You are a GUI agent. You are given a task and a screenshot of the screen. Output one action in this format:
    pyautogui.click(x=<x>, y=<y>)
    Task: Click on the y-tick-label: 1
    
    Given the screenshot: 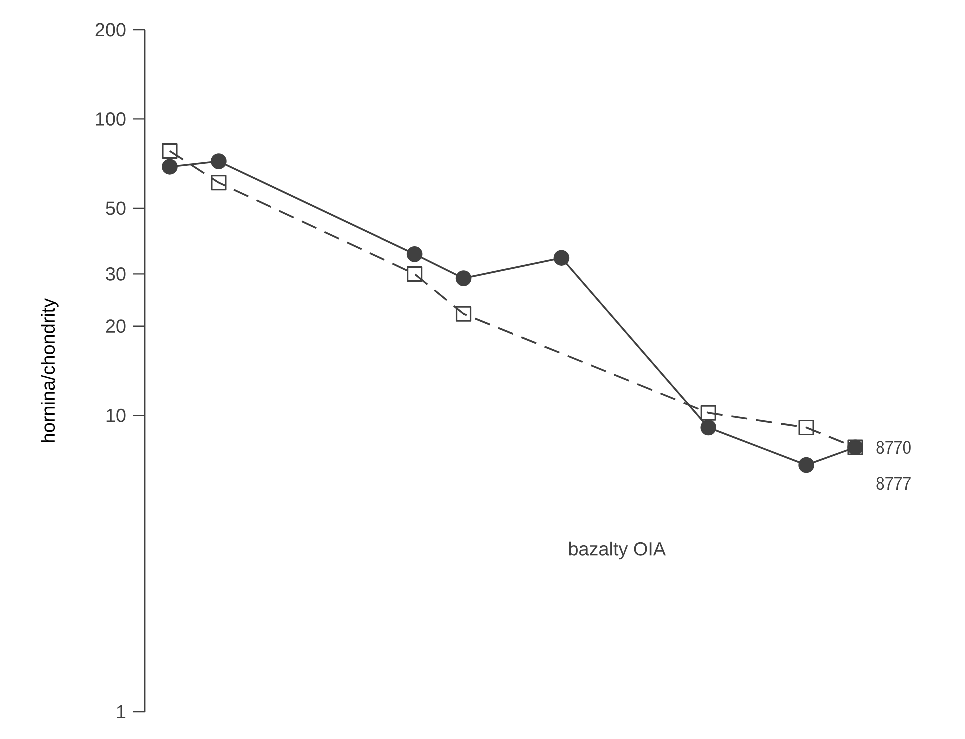 What is the action you would take?
    pyautogui.click(x=121, y=712)
    